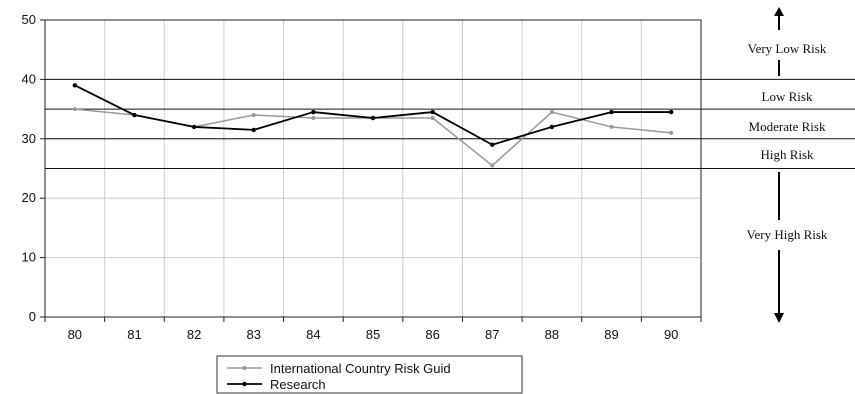  I want to click on arrow-down-icon, so click(779, 318).